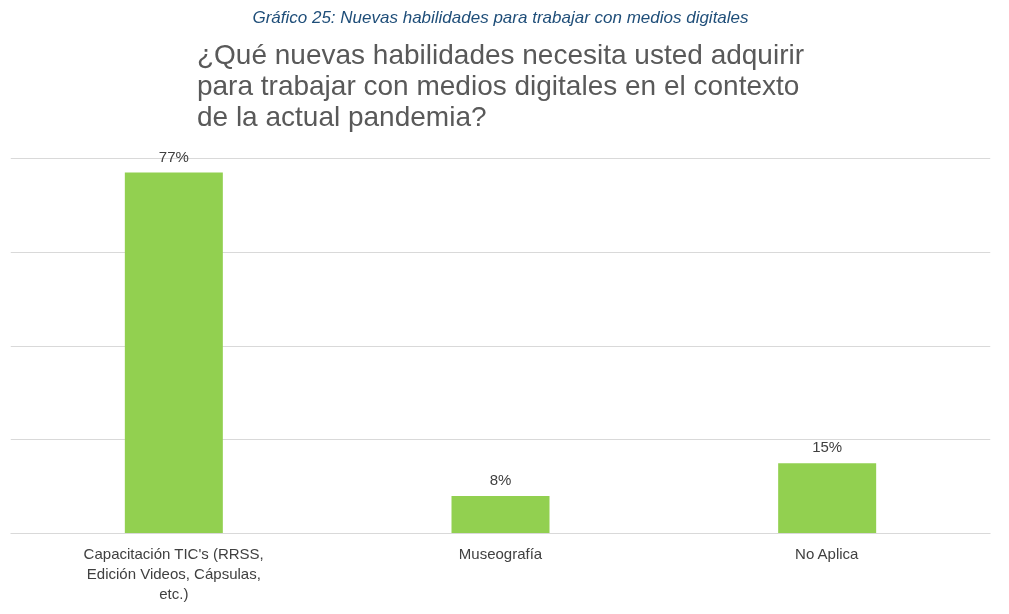 The image size is (1009, 614). Describe the element at coordinates (827, 447) in the screenshot. I see `data-label: 15%` at that location.